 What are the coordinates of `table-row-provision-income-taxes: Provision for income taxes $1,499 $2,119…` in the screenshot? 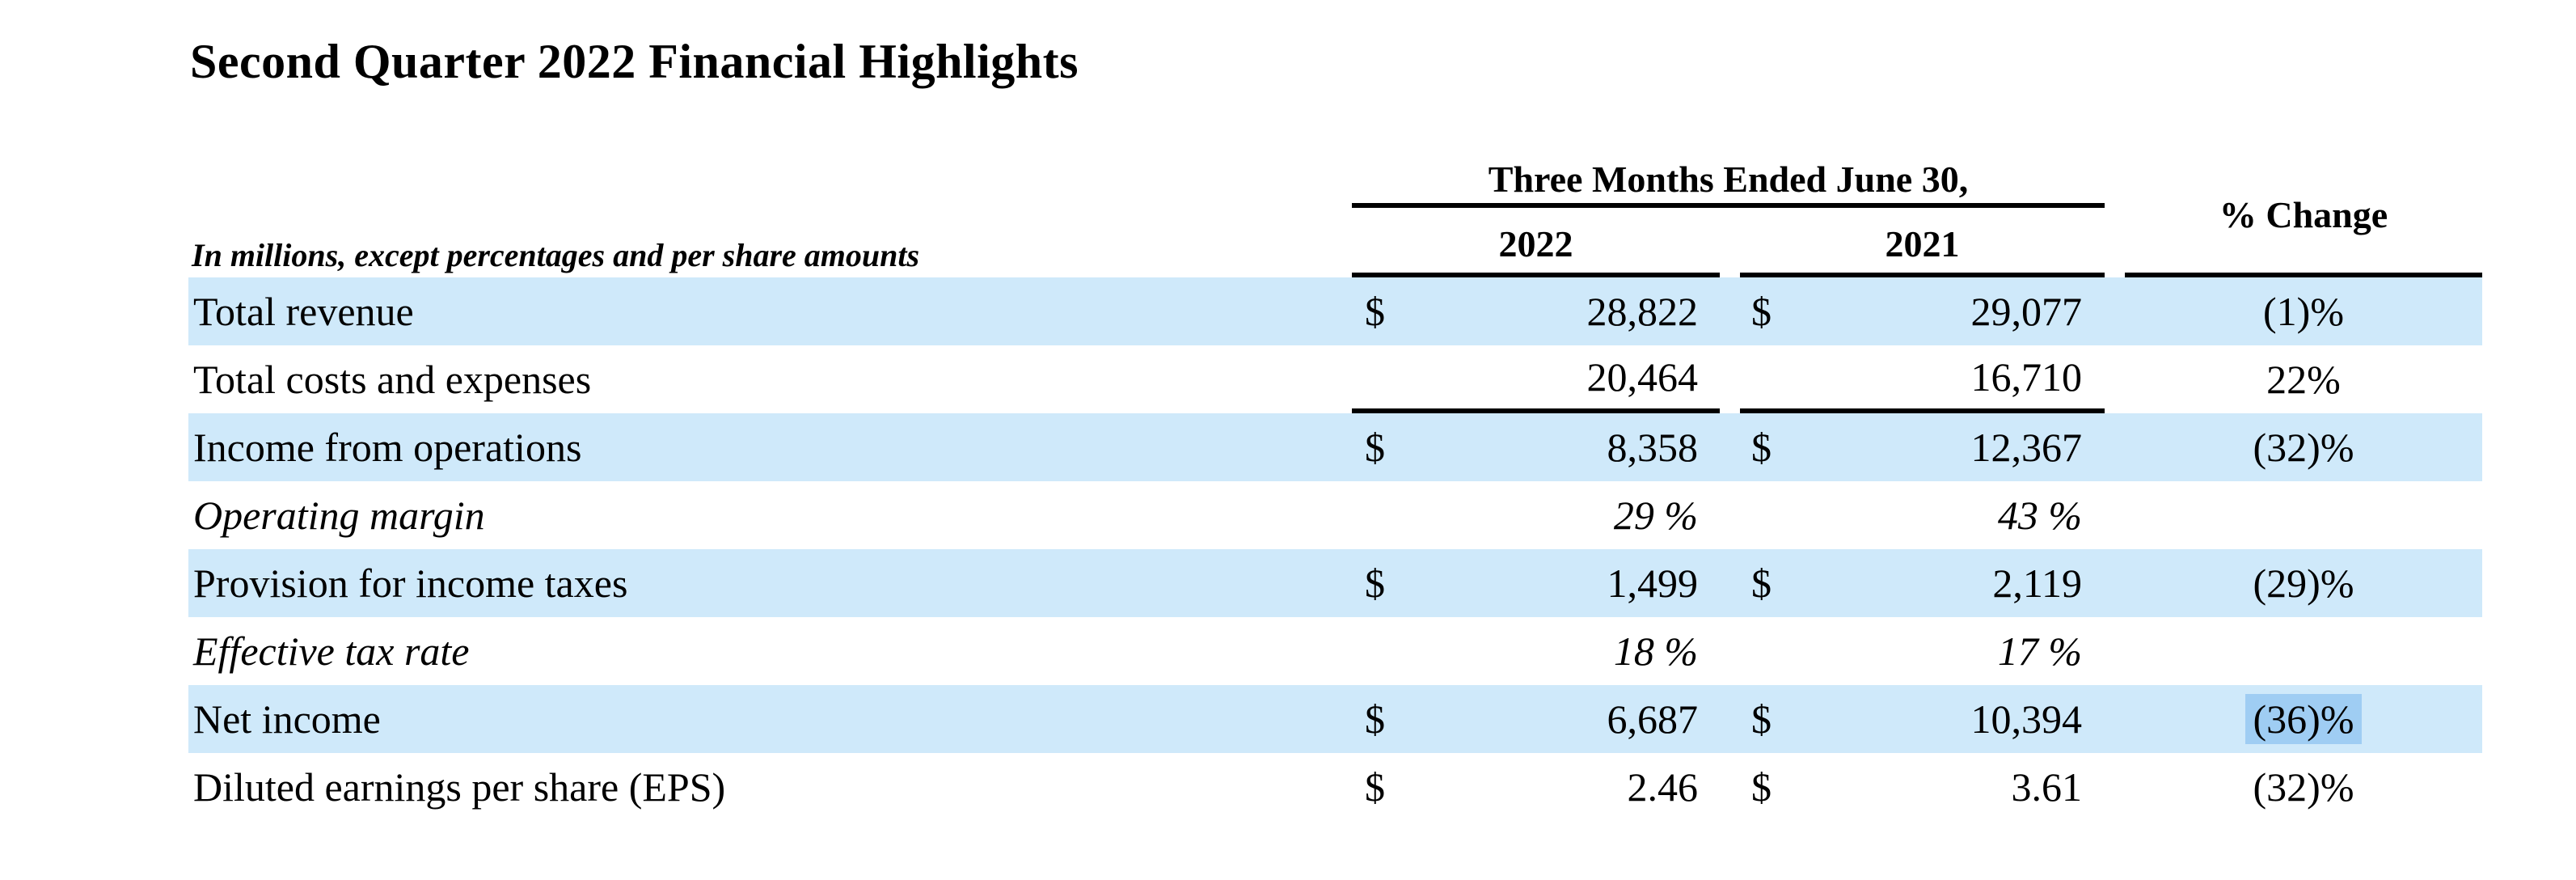 It's located at (1335, 583).